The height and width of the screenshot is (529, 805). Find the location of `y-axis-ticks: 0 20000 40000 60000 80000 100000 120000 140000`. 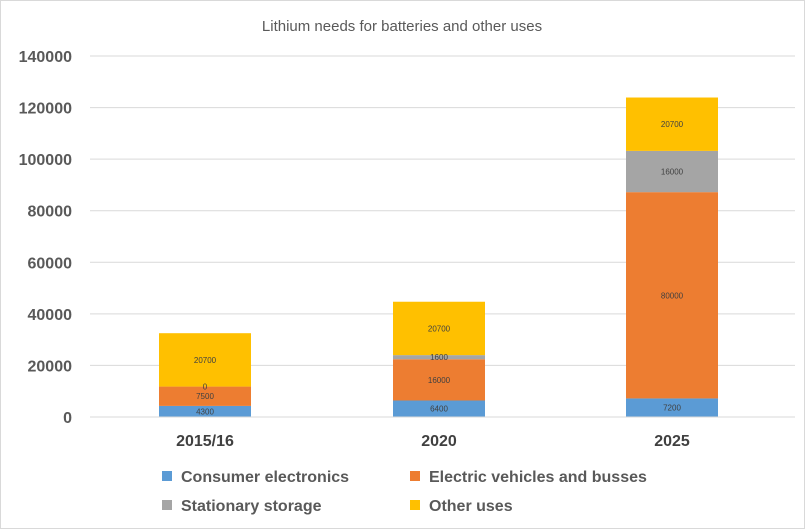

y-axis-ticks: 0 20000 40000 60000 80000 100000 120000 140000 is located at coordinates (45, 238).